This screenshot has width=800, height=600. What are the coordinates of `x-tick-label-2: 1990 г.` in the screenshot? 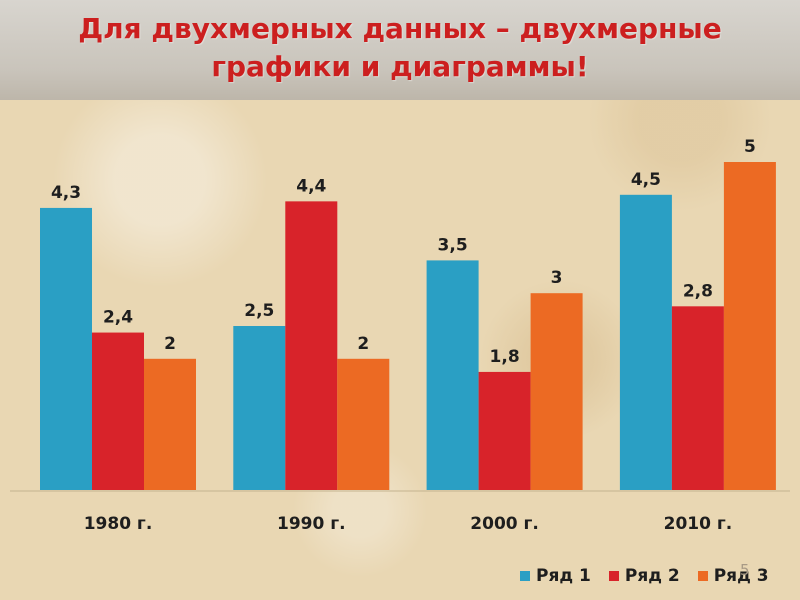 It's located at (311, 524).